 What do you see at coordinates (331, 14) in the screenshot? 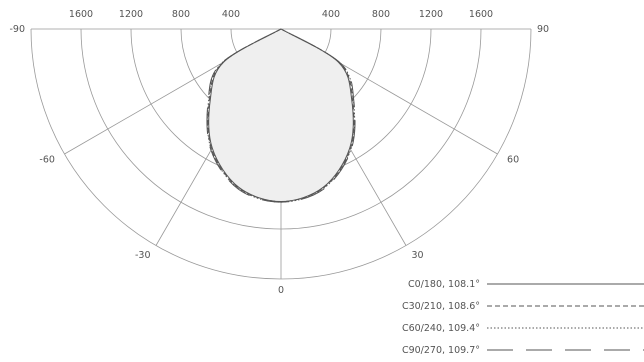
I see `radial-tick-label-right-3: 400` at bounding box center [331, 14].